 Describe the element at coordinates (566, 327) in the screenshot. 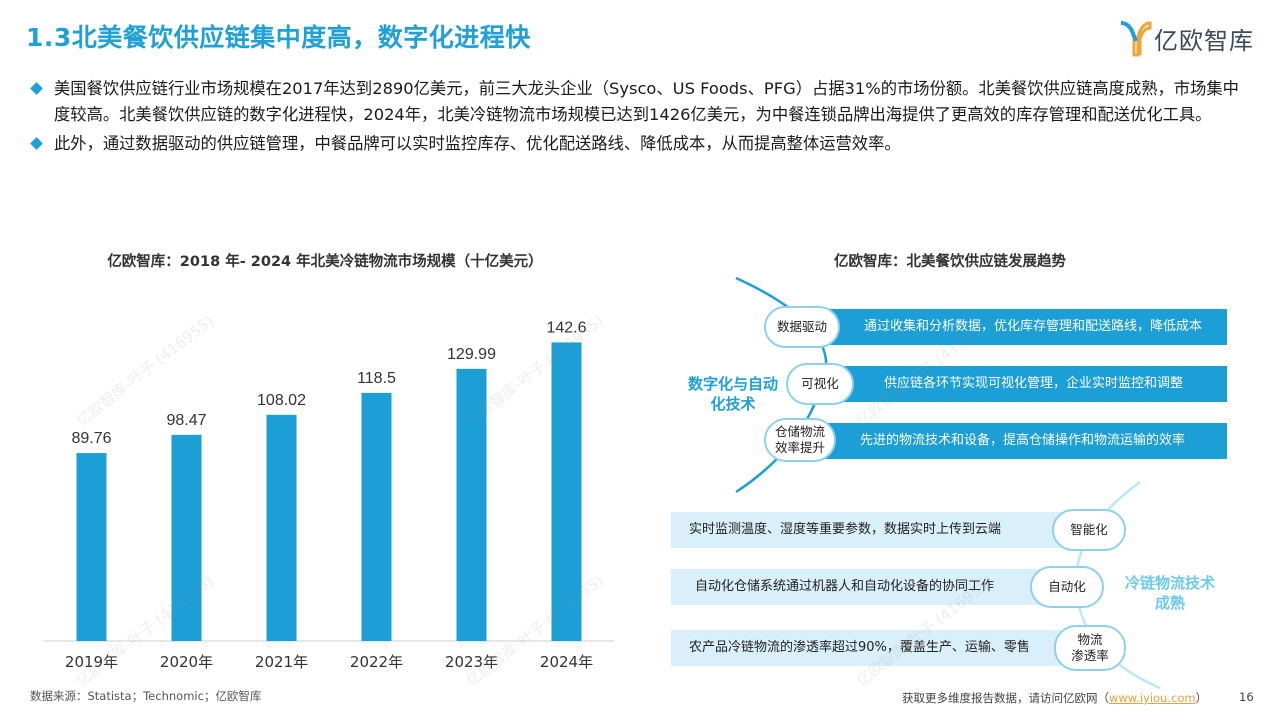

I see `bar-value-label: 142.6` at that location.